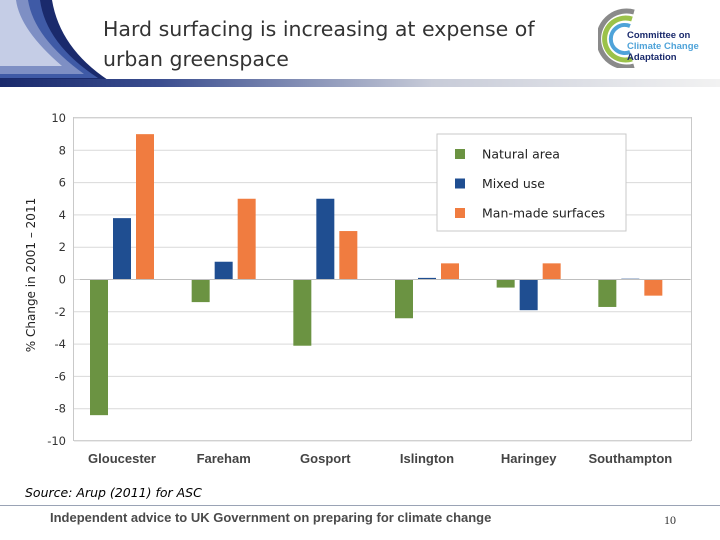  What do you see at coordinates (360, 83) in the screenshot?
I see `title-rule` at bounding box center [360, 83].